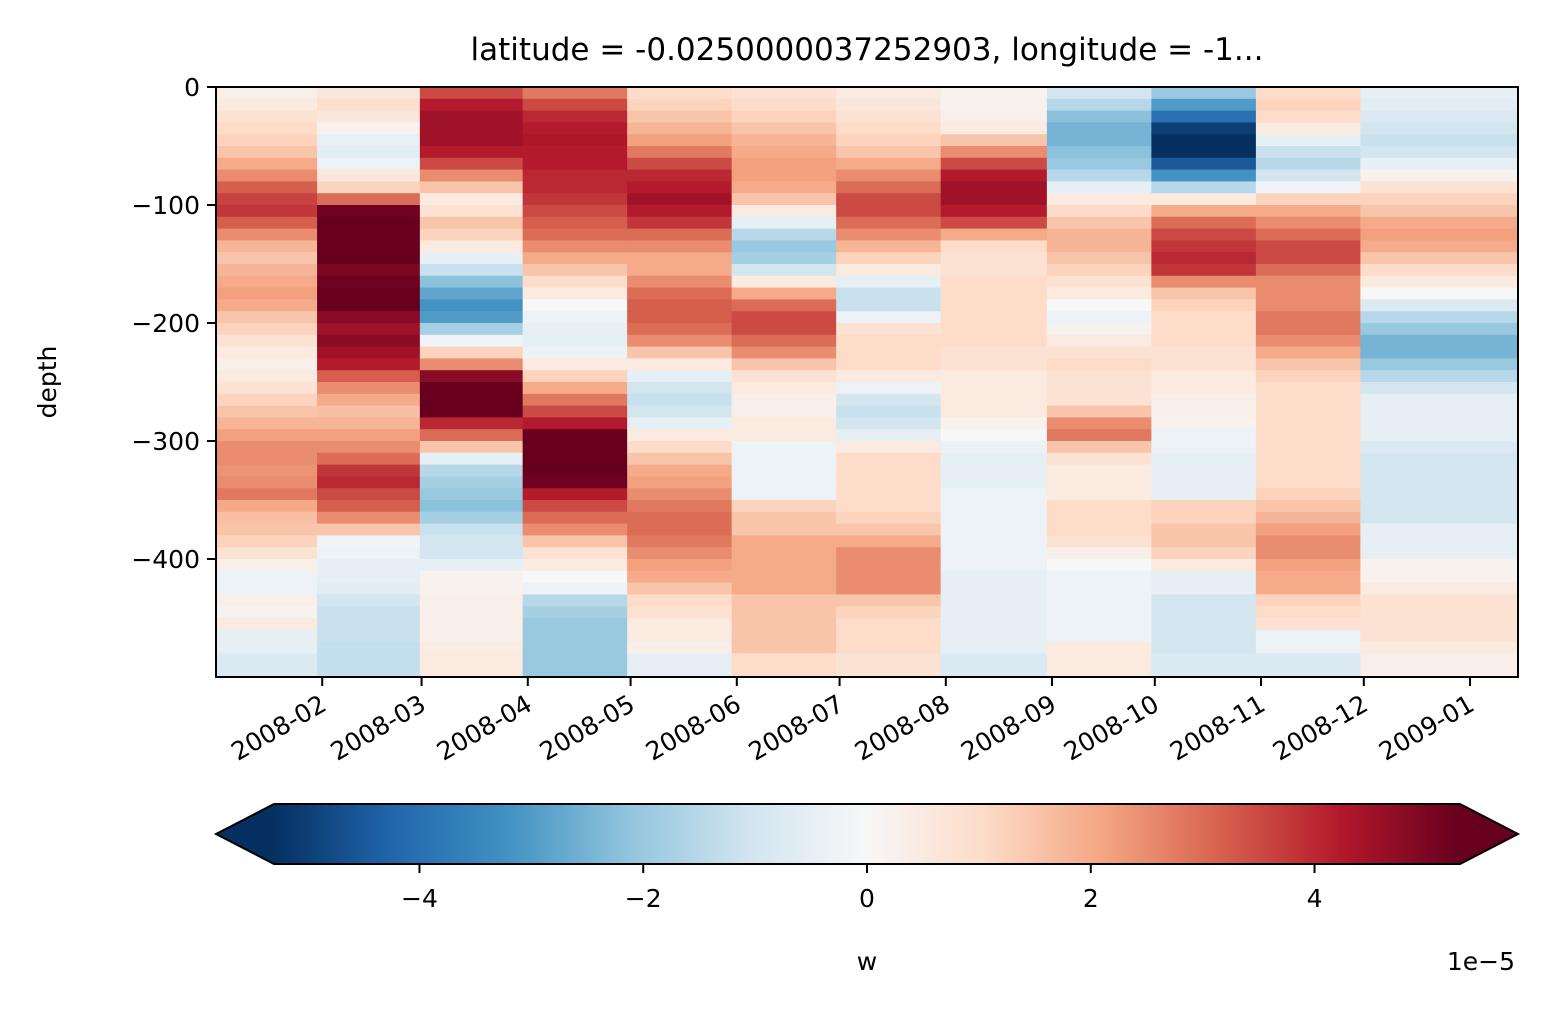  Describe the element at coordinates (165, 205) in the screenshot. I see `y-tick-label: −100` at that location.